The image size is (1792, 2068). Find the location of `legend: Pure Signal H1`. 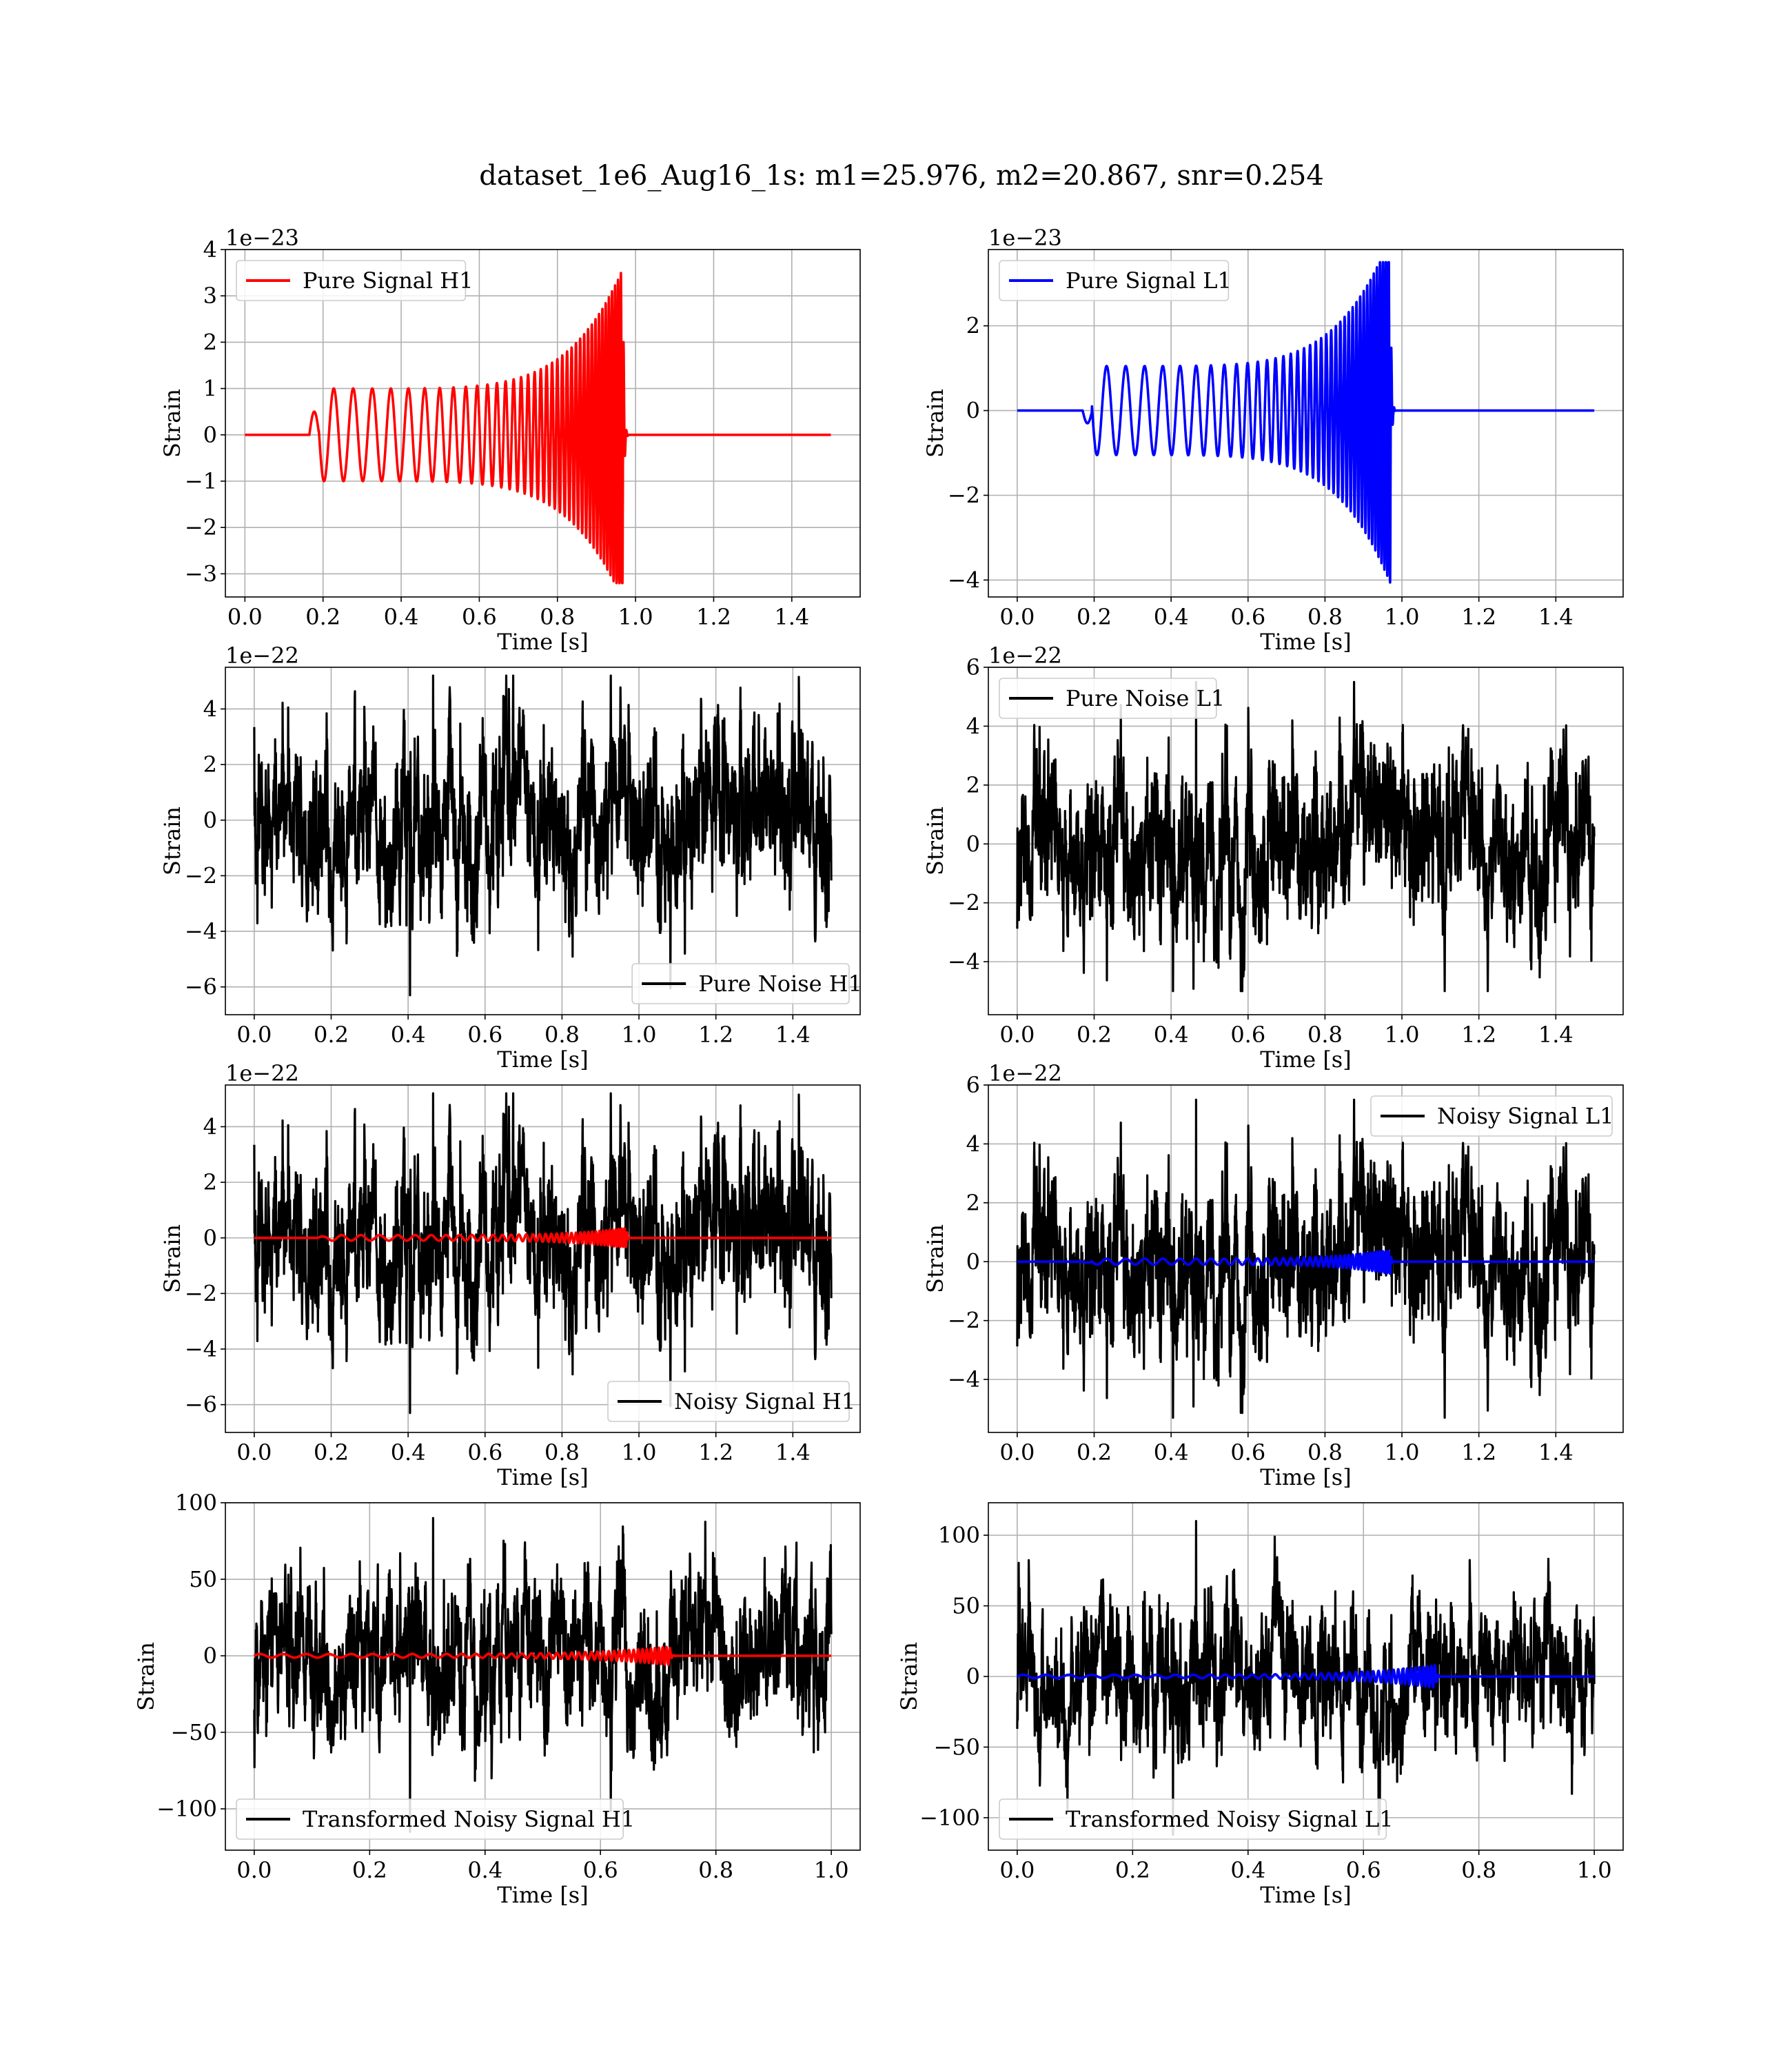

legend: Pure Signal H1 is located at coordinates (355, 280).